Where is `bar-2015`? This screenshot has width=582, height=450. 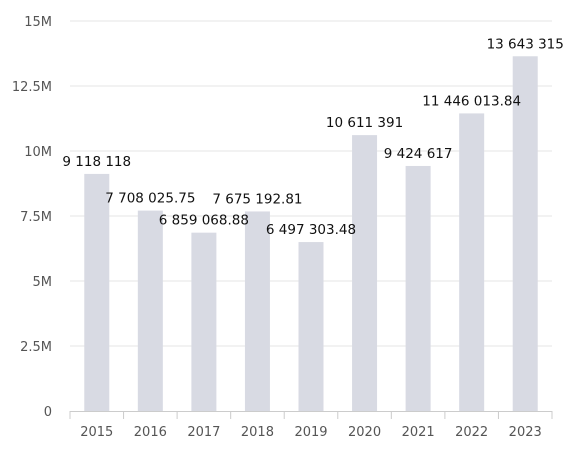 bar-2015 is located at coordinates (97, 292).